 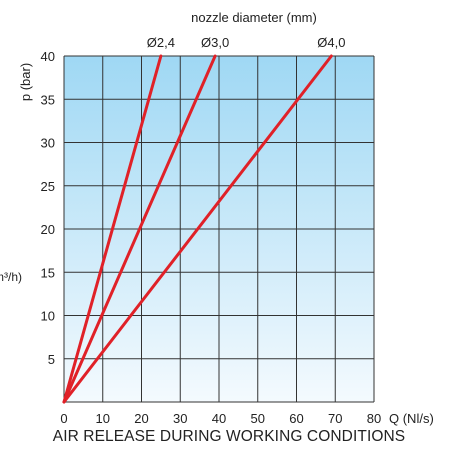 I want to click on y-axis-label: p (bar), so click(x=25, y=82).